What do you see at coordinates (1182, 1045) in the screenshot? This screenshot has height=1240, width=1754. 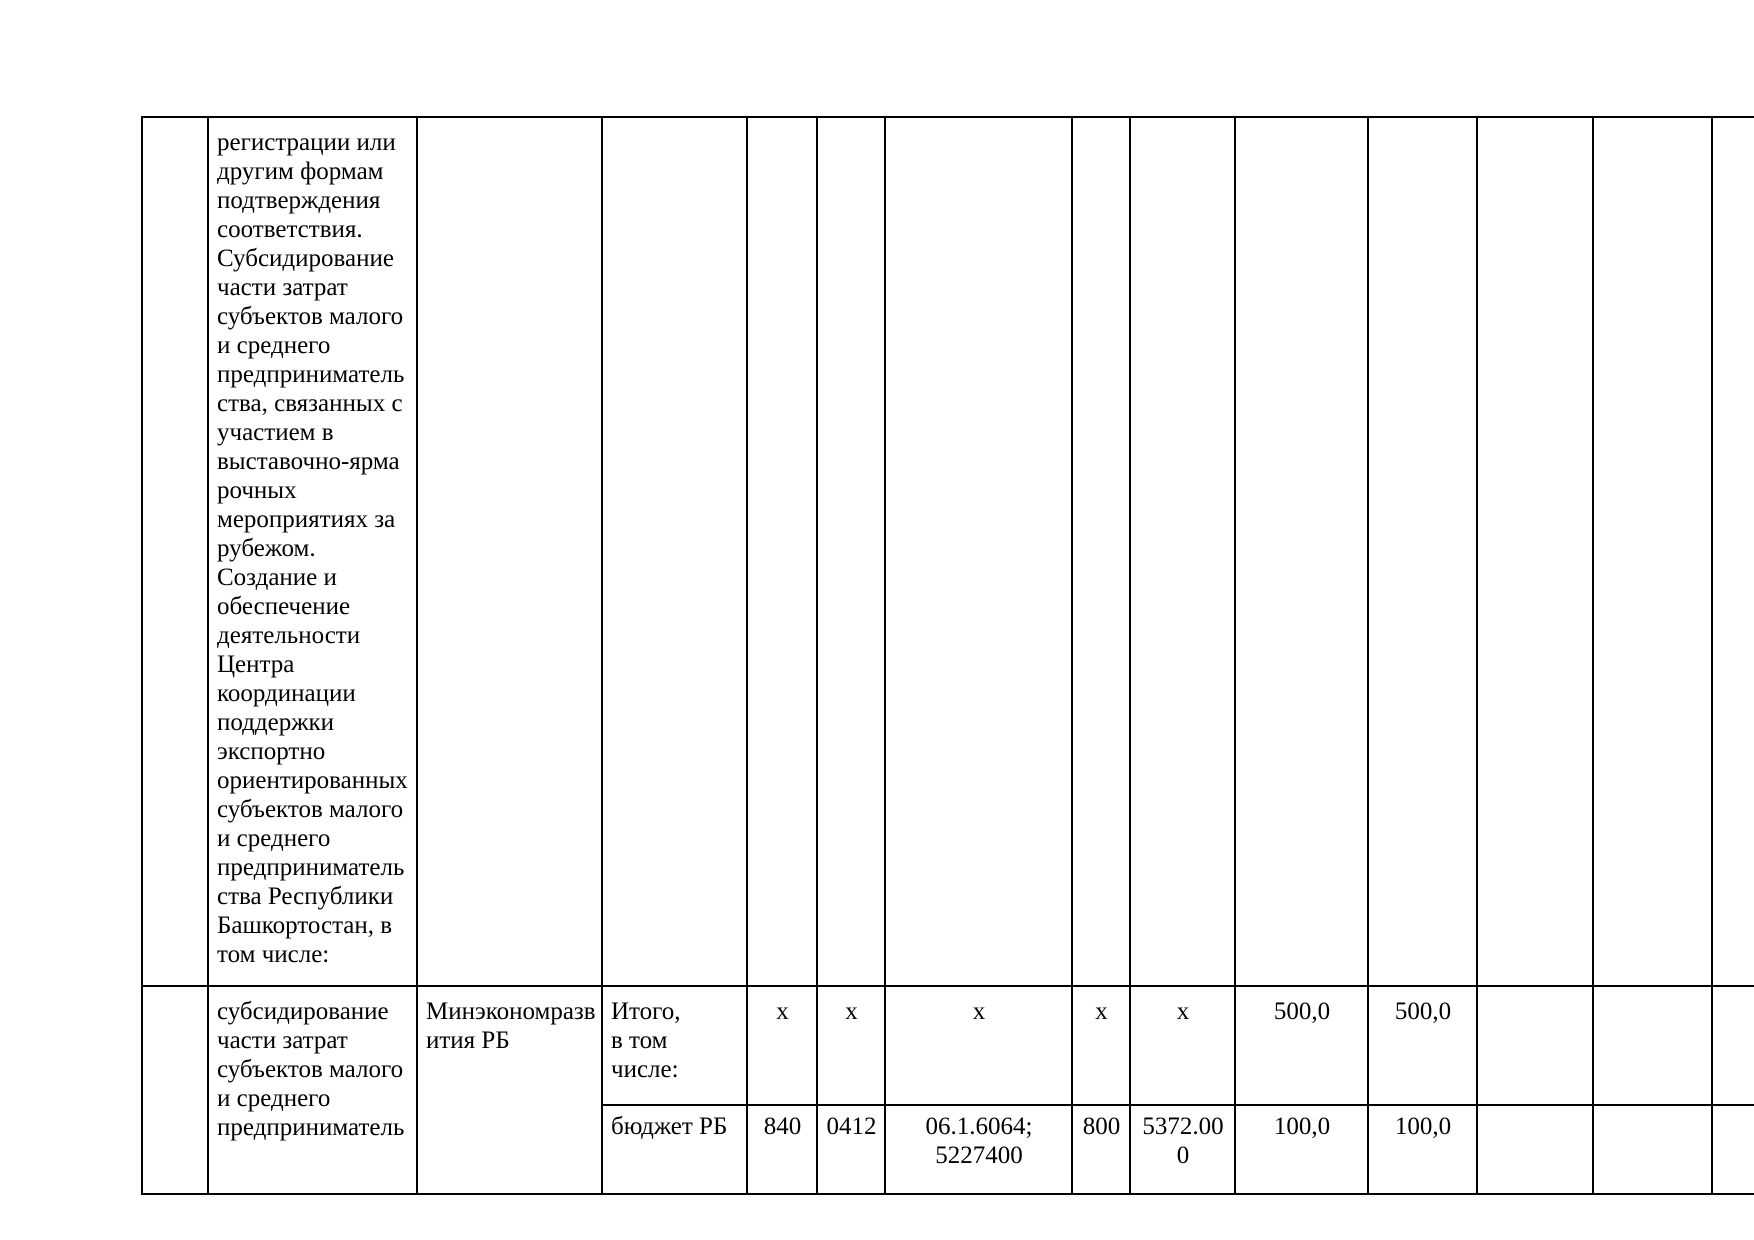 I see `cell-extra-code: x` at bounding box center [1182, 1045].